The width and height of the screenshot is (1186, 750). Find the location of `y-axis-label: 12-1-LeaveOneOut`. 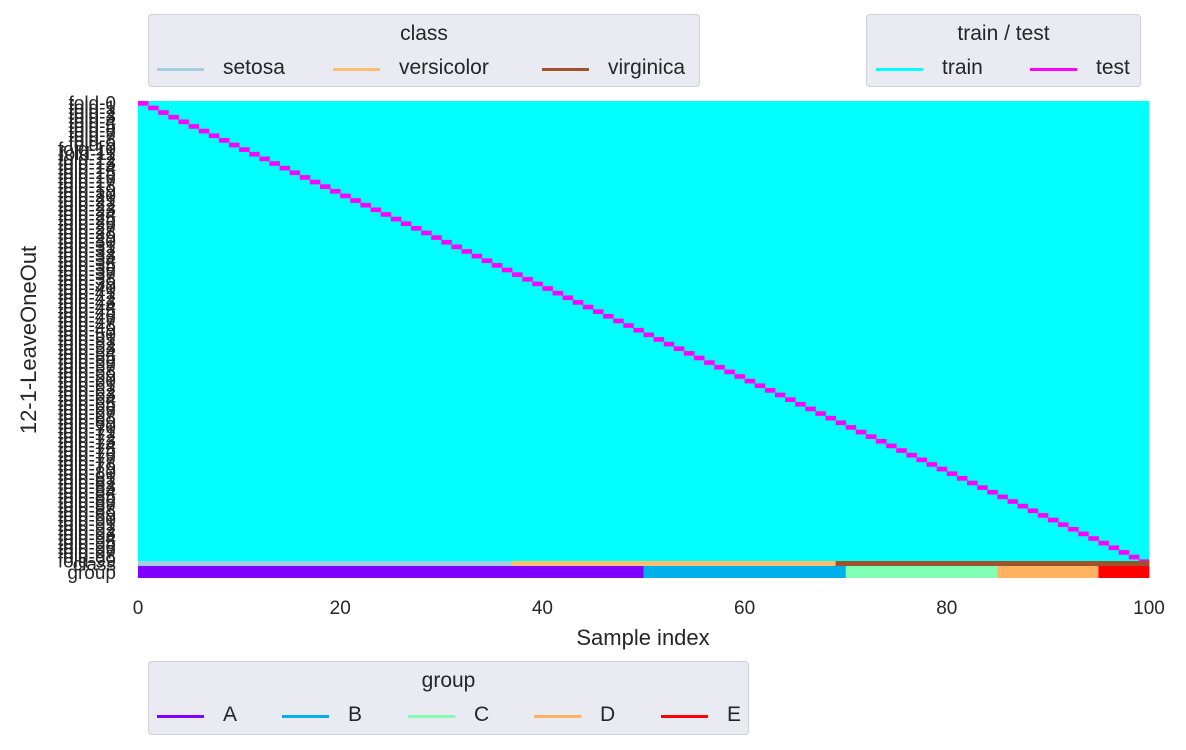

y-axis-label: 12-1-LeaveOneOut is located at coordinates (28, 340).